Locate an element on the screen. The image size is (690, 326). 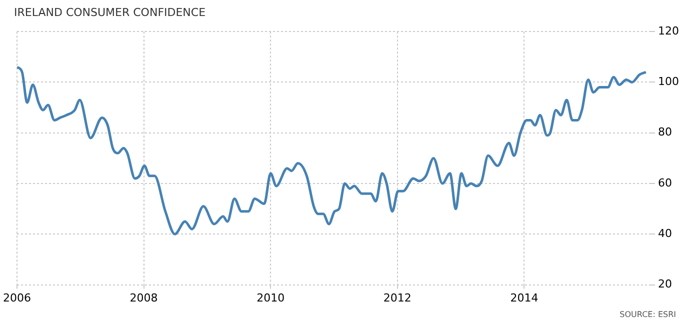
x-tick-label: 2010 is located at coordinates (270, 297).